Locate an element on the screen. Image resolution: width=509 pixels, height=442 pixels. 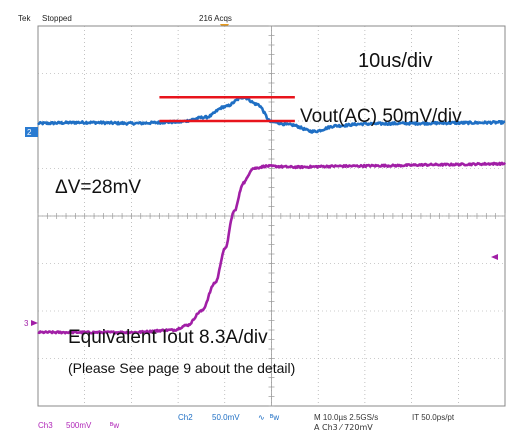
ch2-scale: 50.0mV is located at coordinates (226, 417).